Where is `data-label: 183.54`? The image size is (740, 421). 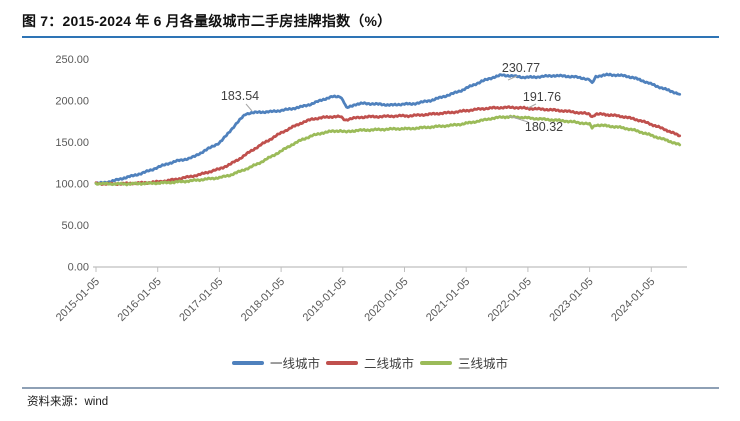
data-label: 183.54 is located at coordinates (240, 96).